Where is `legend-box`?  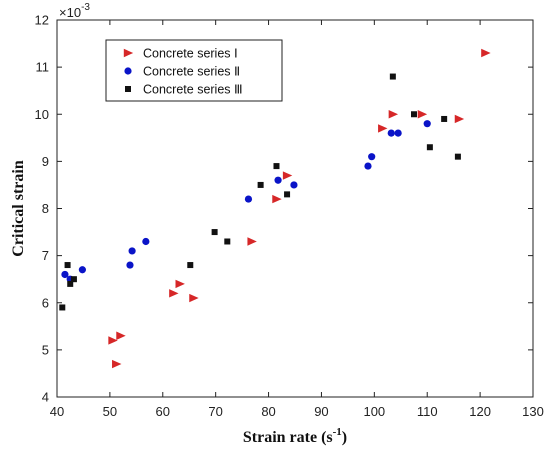
legend-box is located at coordinates (194, 70).